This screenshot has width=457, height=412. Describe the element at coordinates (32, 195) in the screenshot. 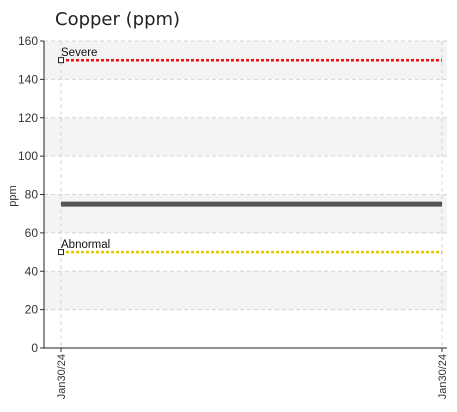

I see `y-tick-label: 80` at that location.